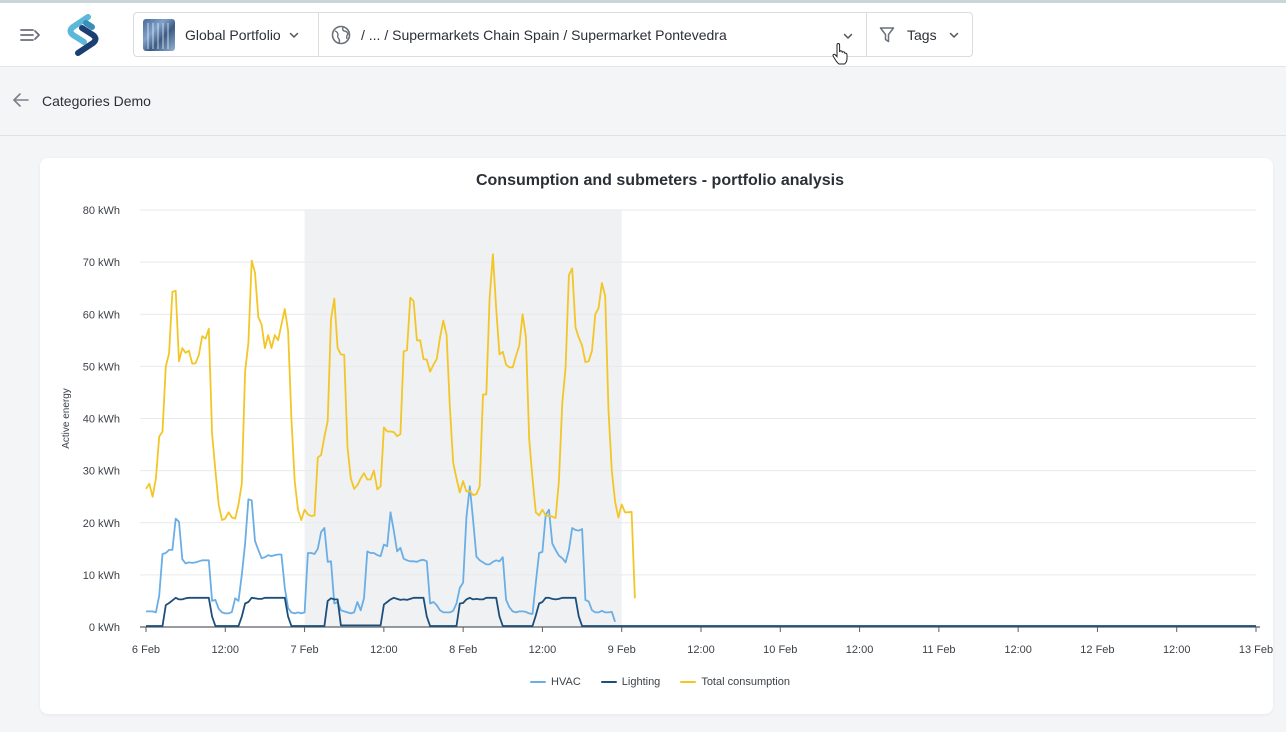 This screenshot has height=732, width=1286. I want to click on hand-pointer-cursor-icon, so click(840, 54).